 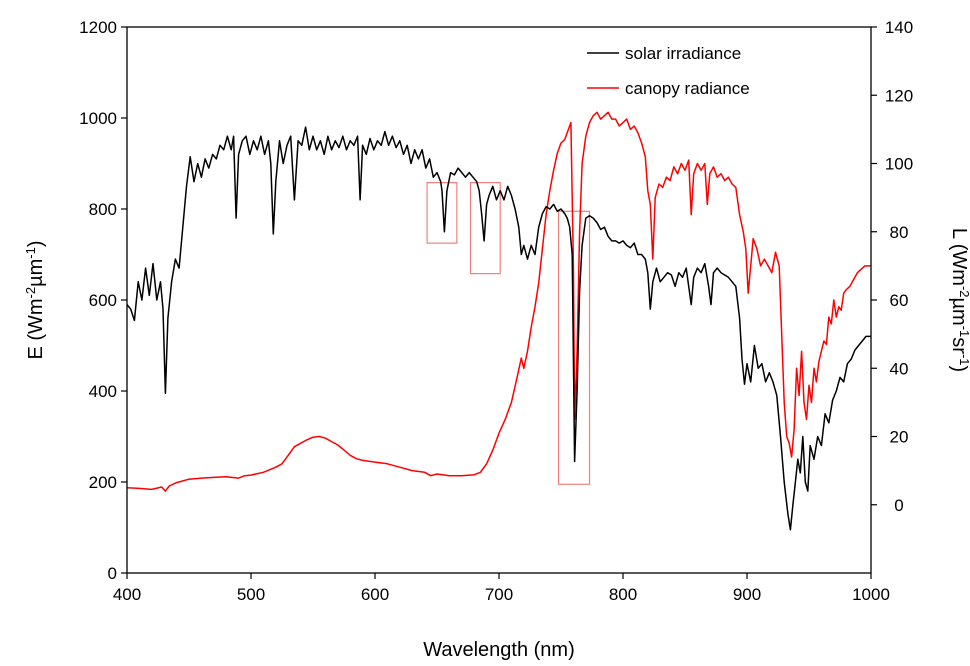 I want to click on y-right-title-mid2: sr, so click(x=959, y=345).